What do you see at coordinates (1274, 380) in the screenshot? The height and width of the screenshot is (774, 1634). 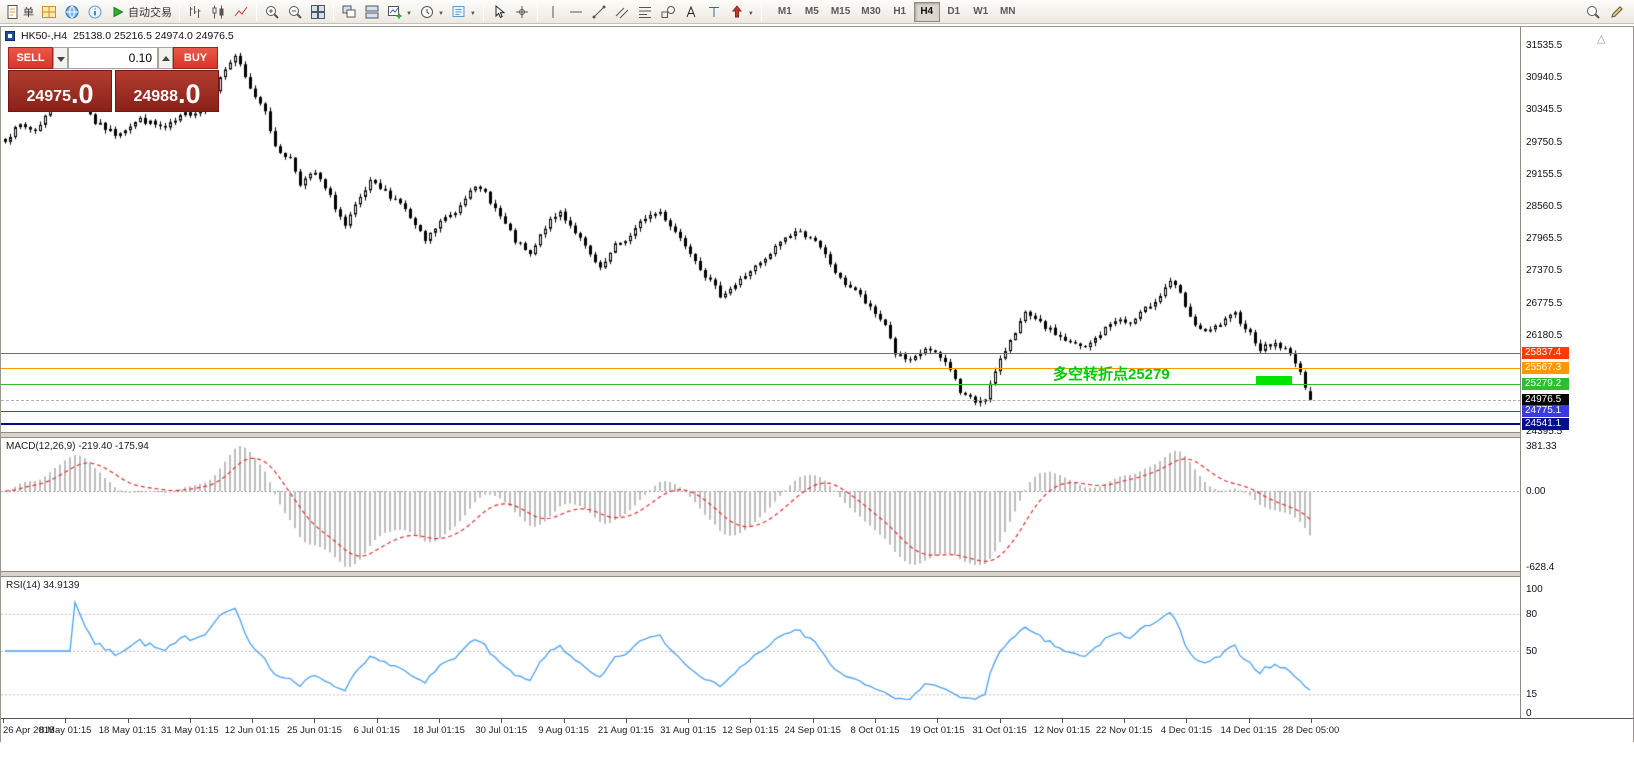 I see `highlight-rectangle` at bounding box center [1274, 380].